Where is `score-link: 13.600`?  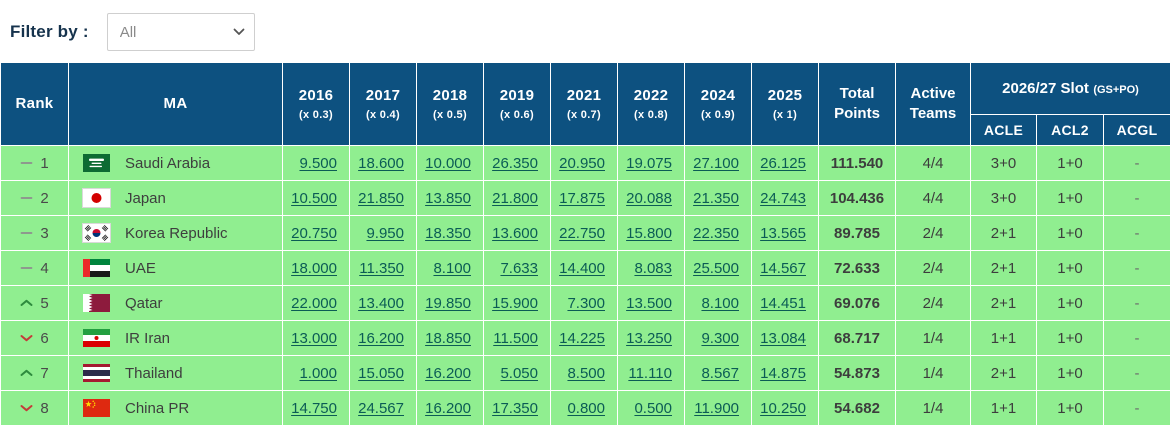
score-link: 13.600 is located at coordinates (515, 233).